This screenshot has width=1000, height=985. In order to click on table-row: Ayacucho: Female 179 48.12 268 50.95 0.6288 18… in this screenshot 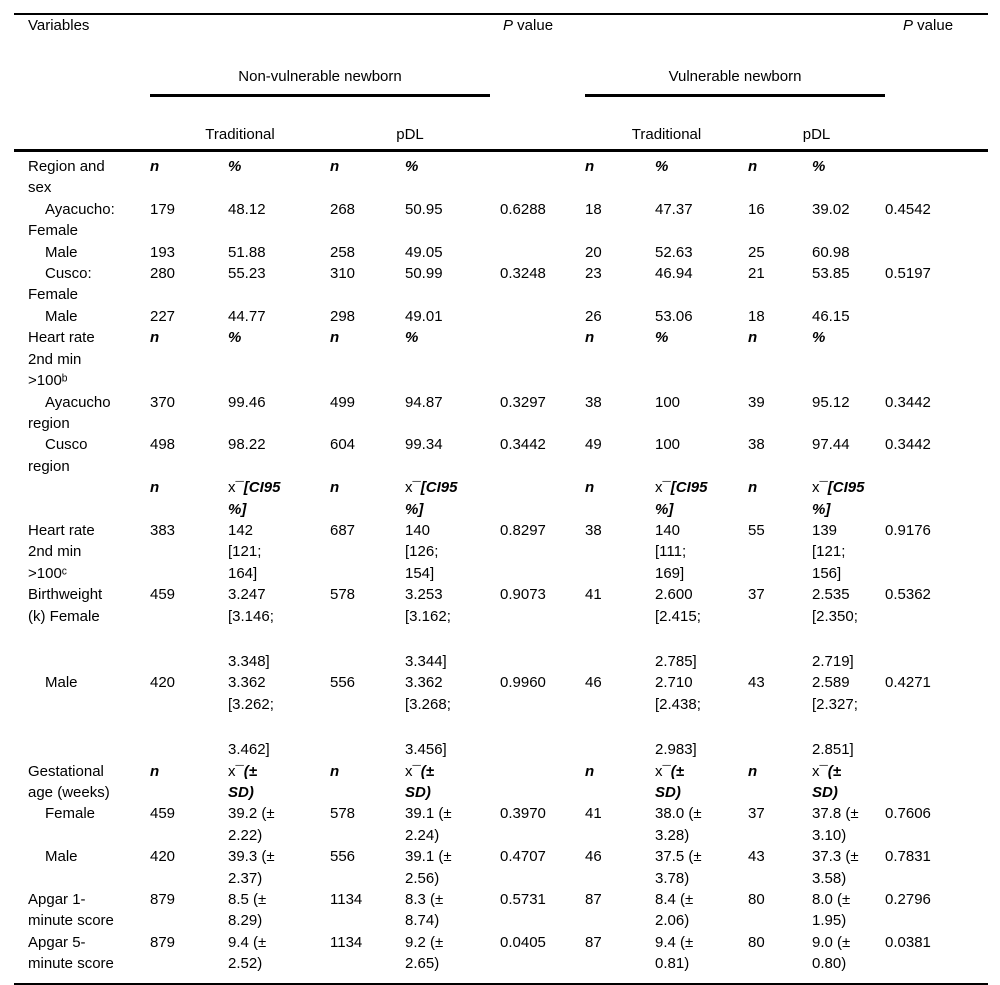, I will do `click(501, 220)`.